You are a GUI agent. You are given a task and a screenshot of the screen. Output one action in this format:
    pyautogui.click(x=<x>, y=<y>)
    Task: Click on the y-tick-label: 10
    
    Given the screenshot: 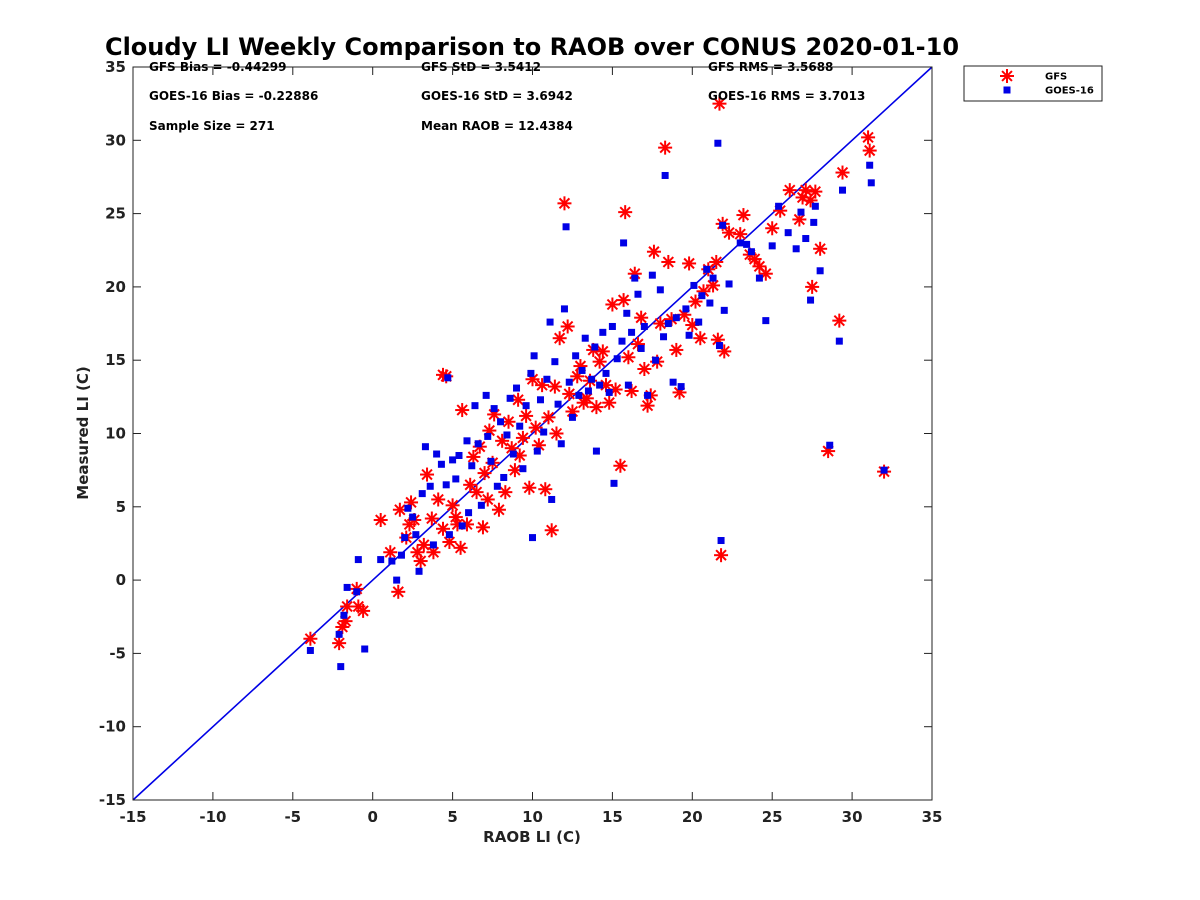 What is the action you would take?
    pyautogui.click(x=115, y=434)
    